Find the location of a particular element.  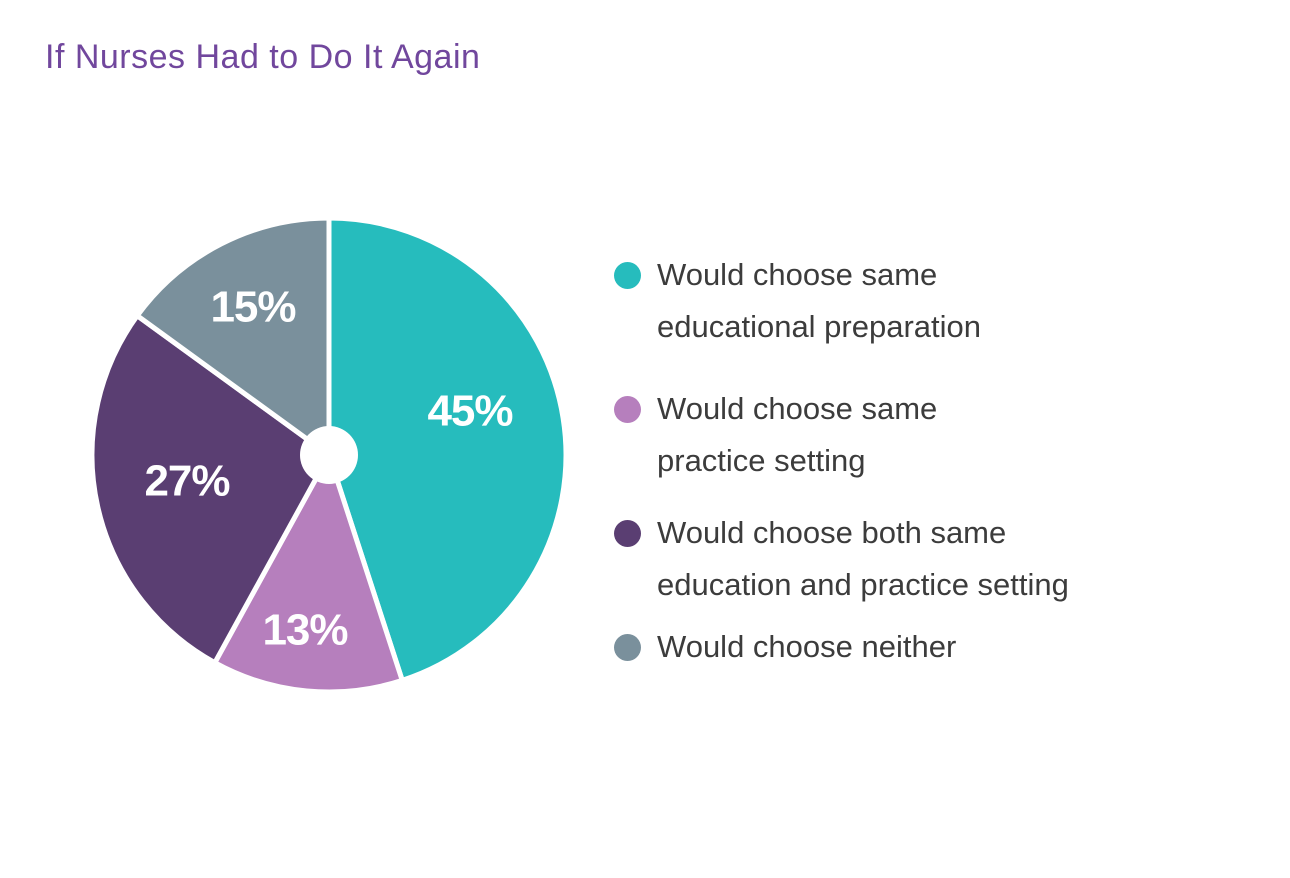

legend-item-1: Would choose same educational preparation is located at coordinates (924, 301).